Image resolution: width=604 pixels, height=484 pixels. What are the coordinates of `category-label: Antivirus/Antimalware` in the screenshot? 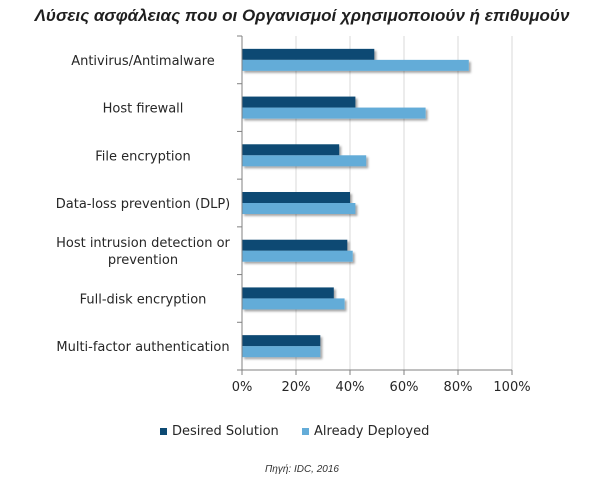 It's located at (143, 61).